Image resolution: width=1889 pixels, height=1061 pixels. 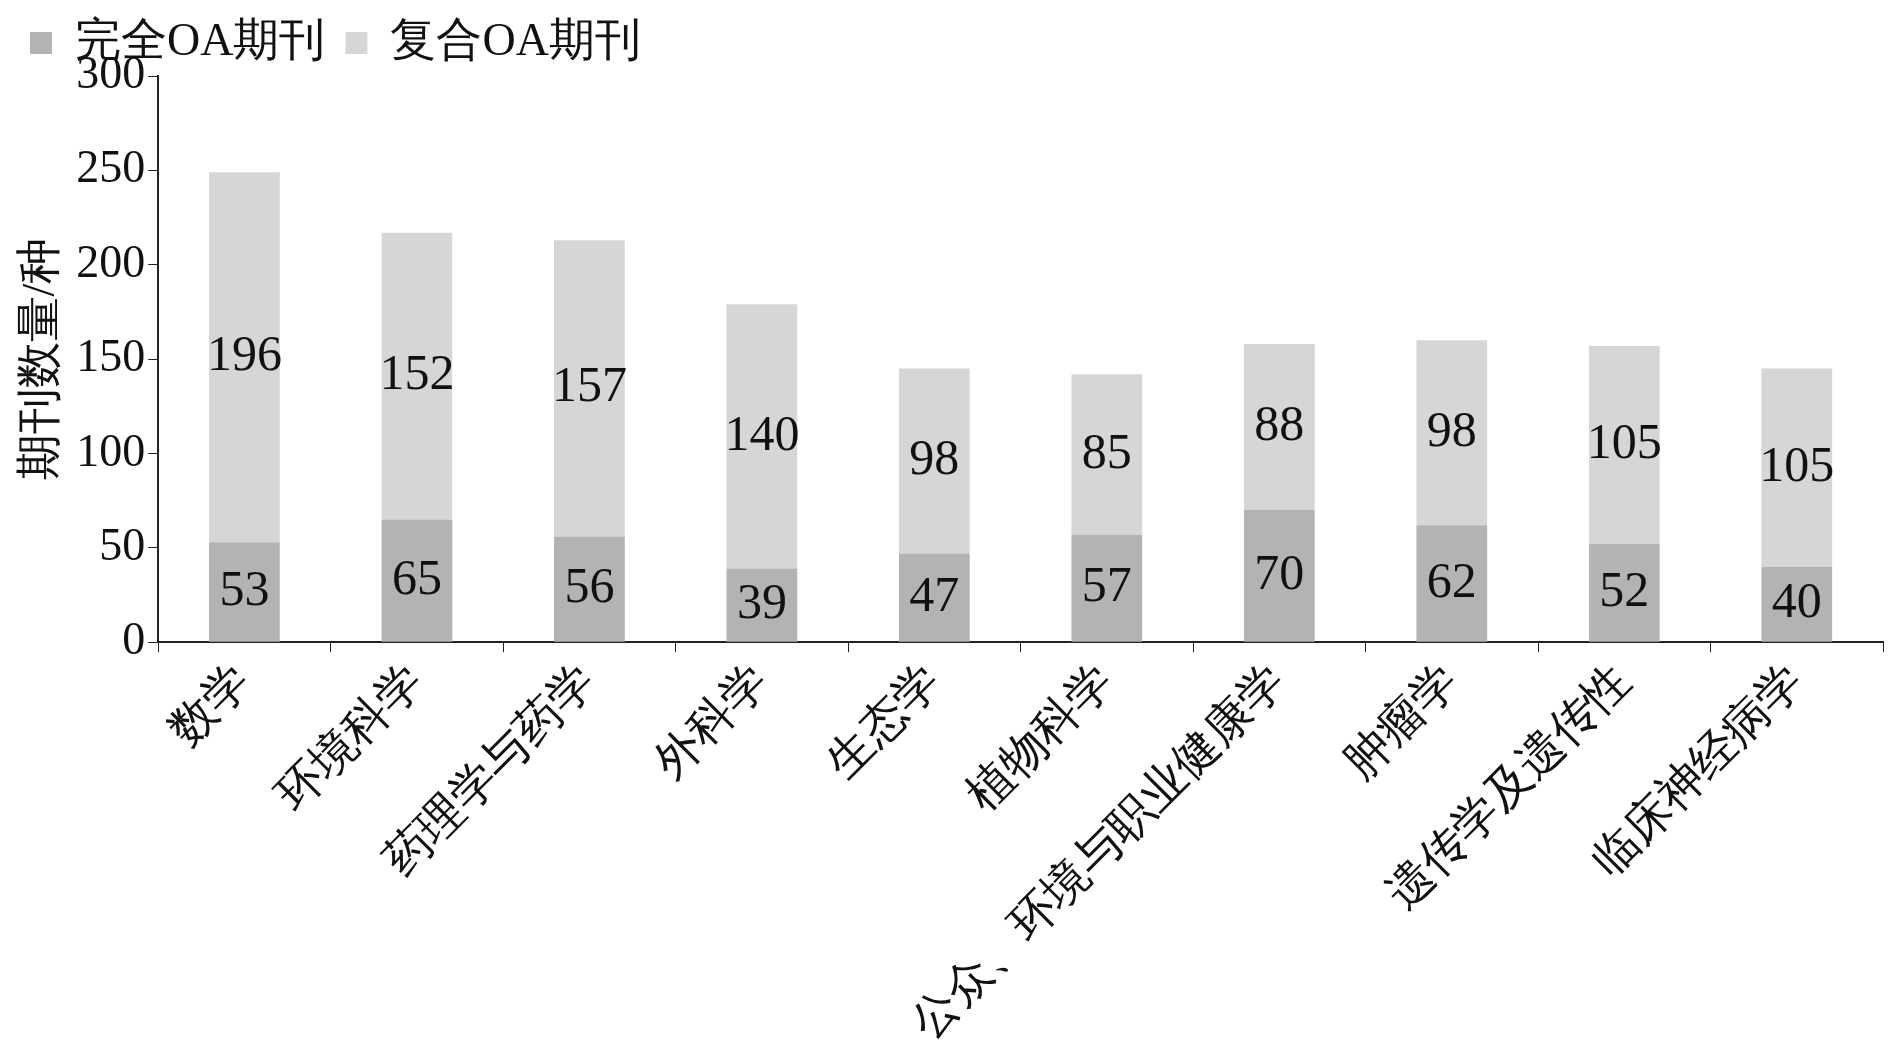 I want to click on x-tick-label: 数学, so click(x=209, y=705).